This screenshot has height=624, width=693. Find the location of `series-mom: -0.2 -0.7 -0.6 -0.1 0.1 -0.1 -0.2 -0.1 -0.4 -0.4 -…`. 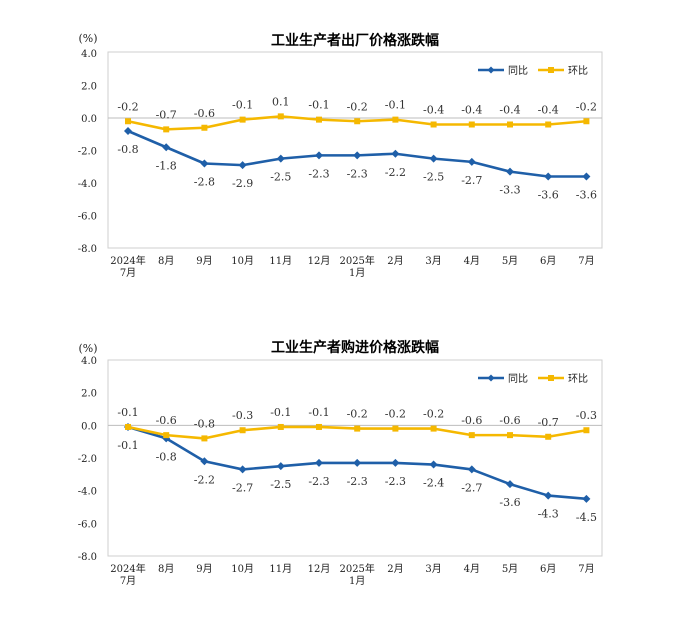

series-mom: -0.2 -0.7 -0.6 -0.1 0.1 -0.1 -0.2 -0.1 -0.4 -0.4 -… is located at coordinates (357, 114).